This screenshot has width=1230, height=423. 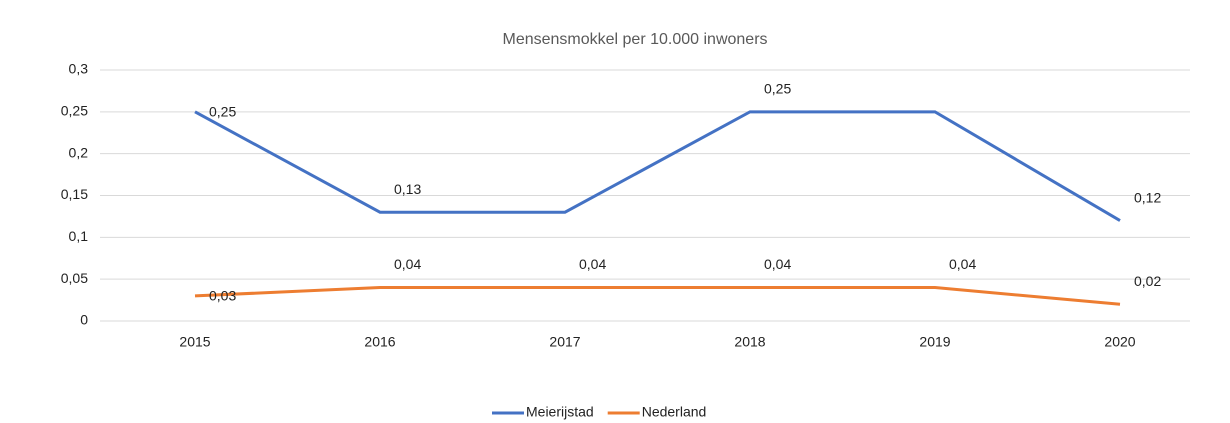 I want to click on x-tick-label: 2019, so click(x=934, y=342).